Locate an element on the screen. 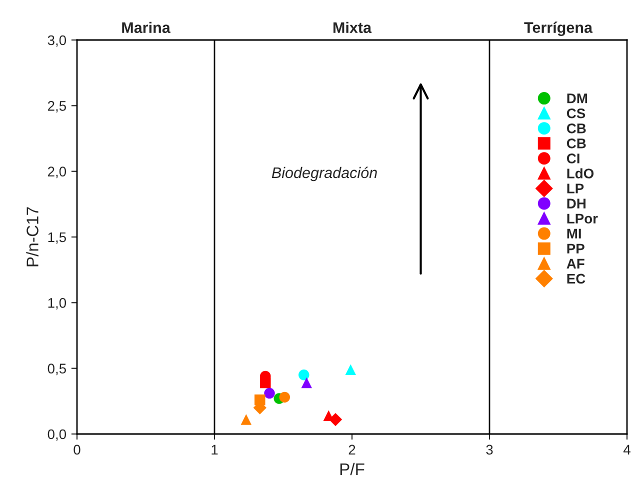 The width and height of the screenshot is (632, 497). text: Terrígena is located at coordinates (558, 29).